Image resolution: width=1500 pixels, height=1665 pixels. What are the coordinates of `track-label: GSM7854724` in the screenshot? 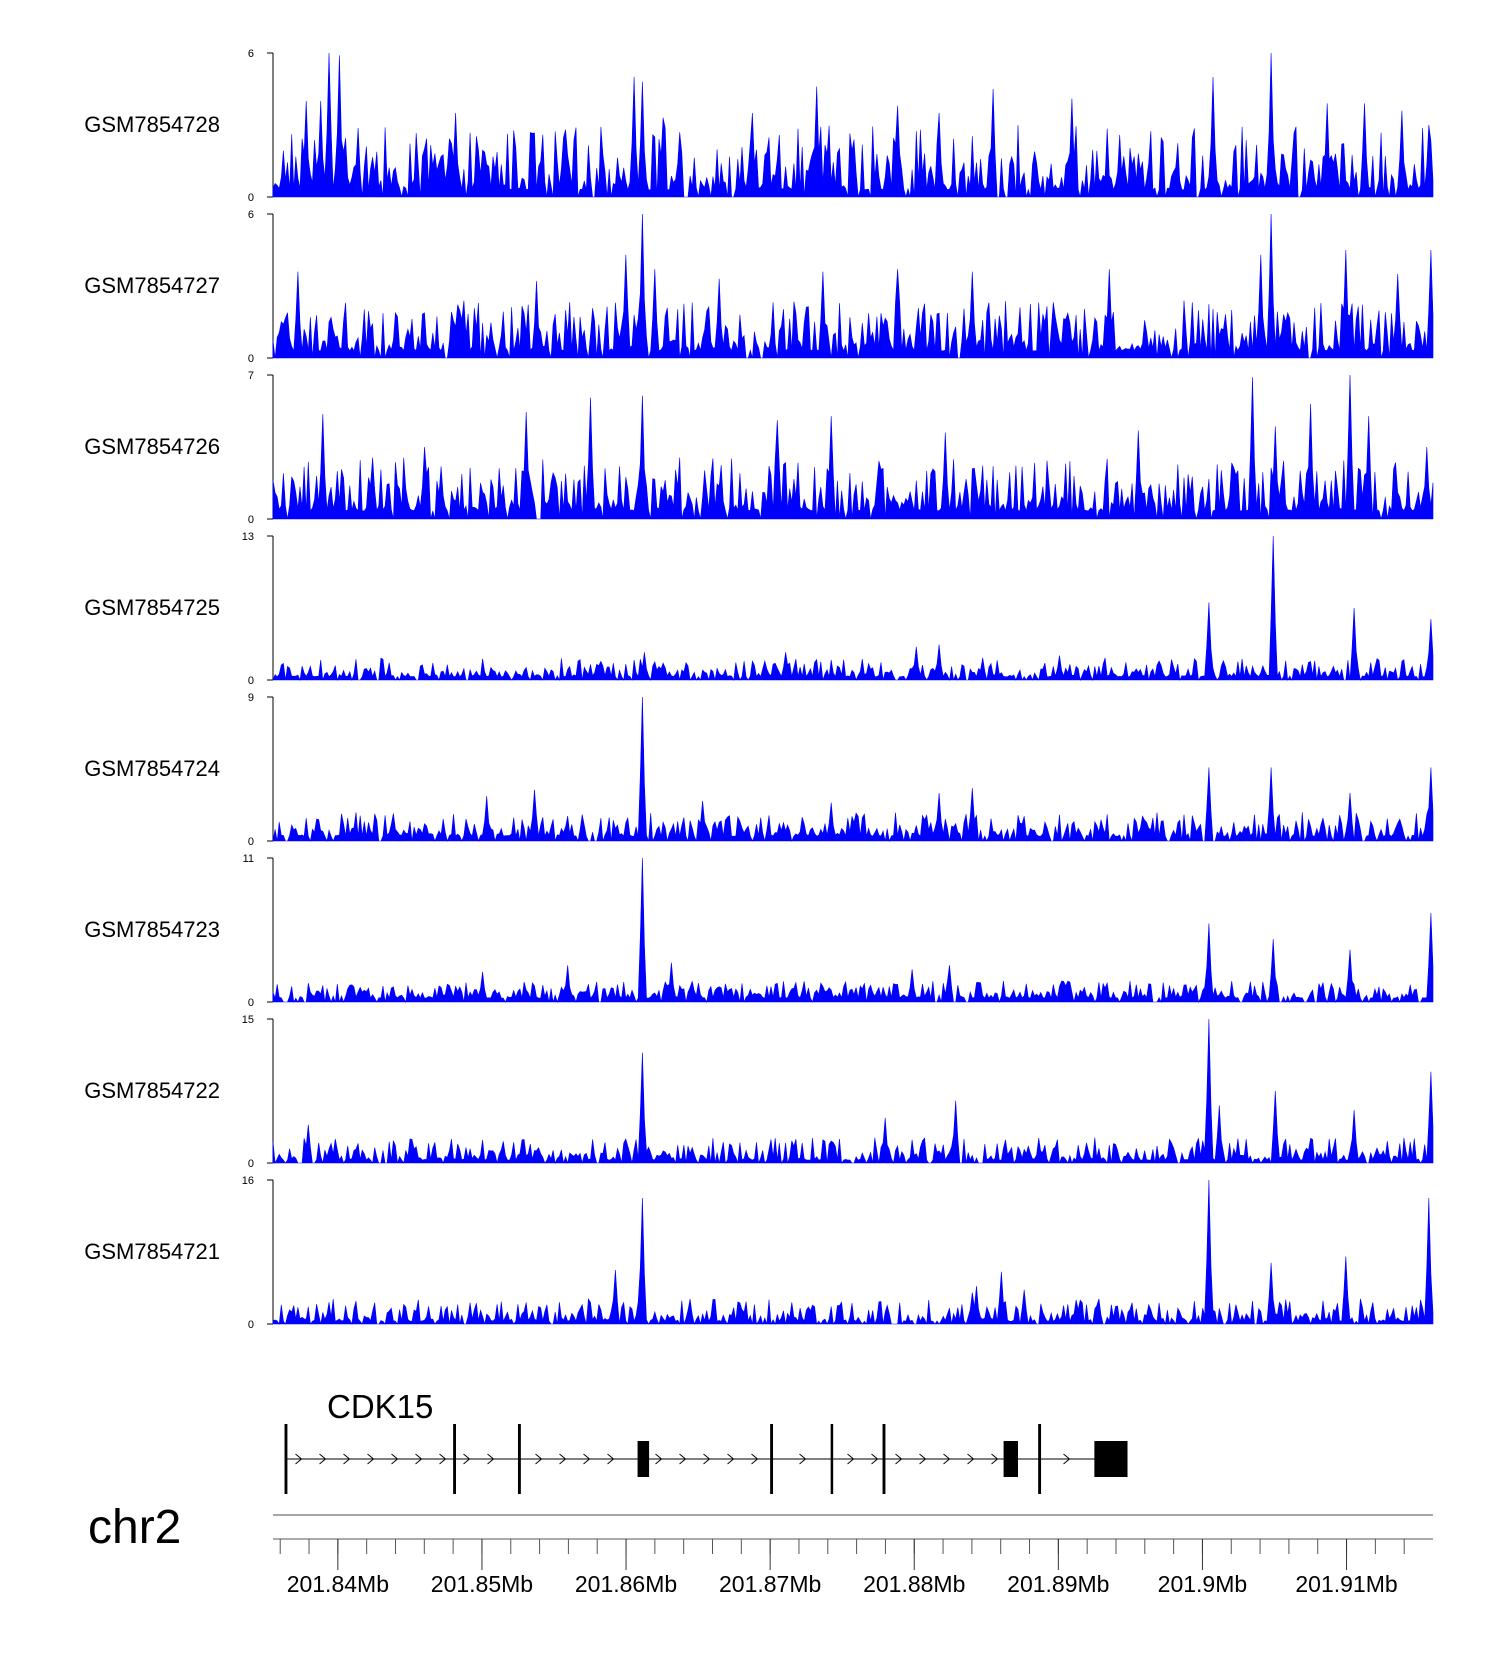 It's located at (152, 768).